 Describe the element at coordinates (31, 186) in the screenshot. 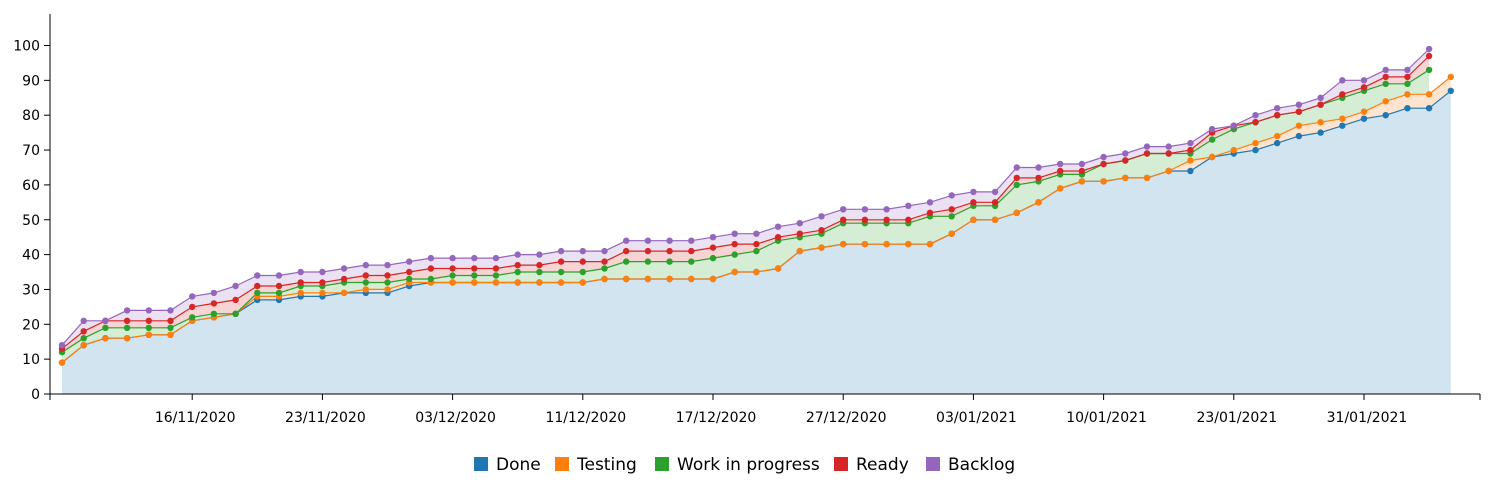

I see `y-tick-label: 60` at that location.